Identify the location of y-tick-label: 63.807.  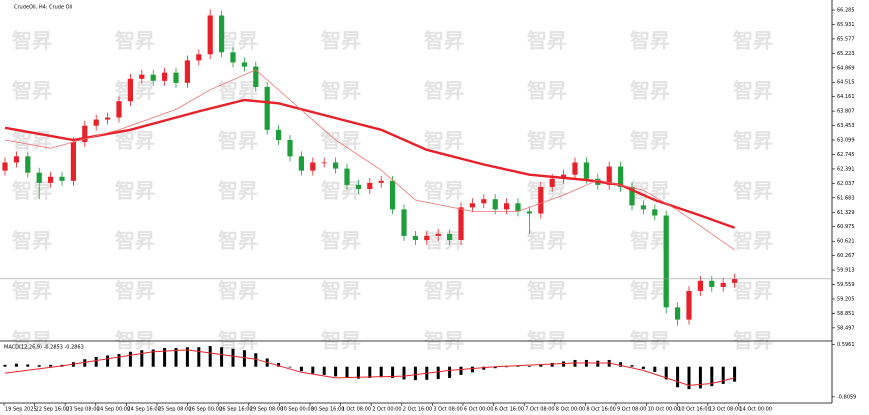
(846, 112).